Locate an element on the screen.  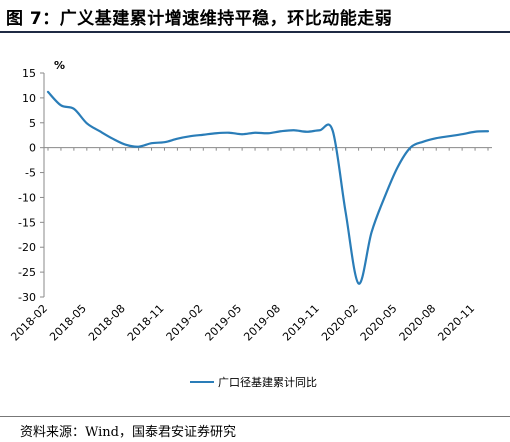
x-tick-label: 2020-08 is located at coordinates (418, 323).